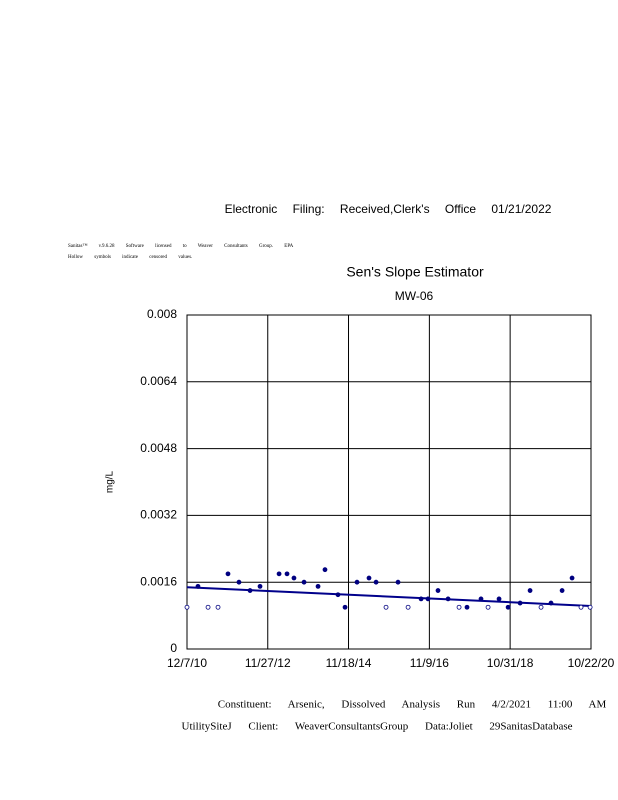 This screenshot has width=618, height=800. Describe the element at coordinates (158, 515) in the screenshot. I see `y-tick-label: 0.0032` at that location.